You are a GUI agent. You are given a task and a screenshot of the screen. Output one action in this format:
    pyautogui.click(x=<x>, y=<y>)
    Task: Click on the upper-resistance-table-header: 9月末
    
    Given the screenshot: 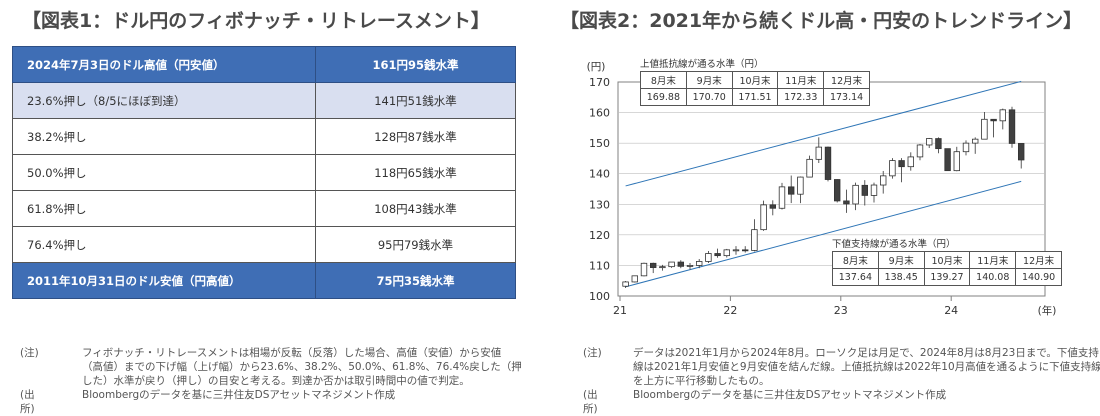 What is the action you would take?
    pyautogui.click(x=709, y=80)
    